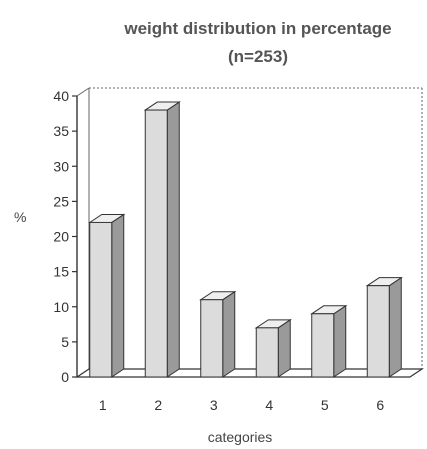  I want to click on y-tick-label: 35, so click(61, 131).